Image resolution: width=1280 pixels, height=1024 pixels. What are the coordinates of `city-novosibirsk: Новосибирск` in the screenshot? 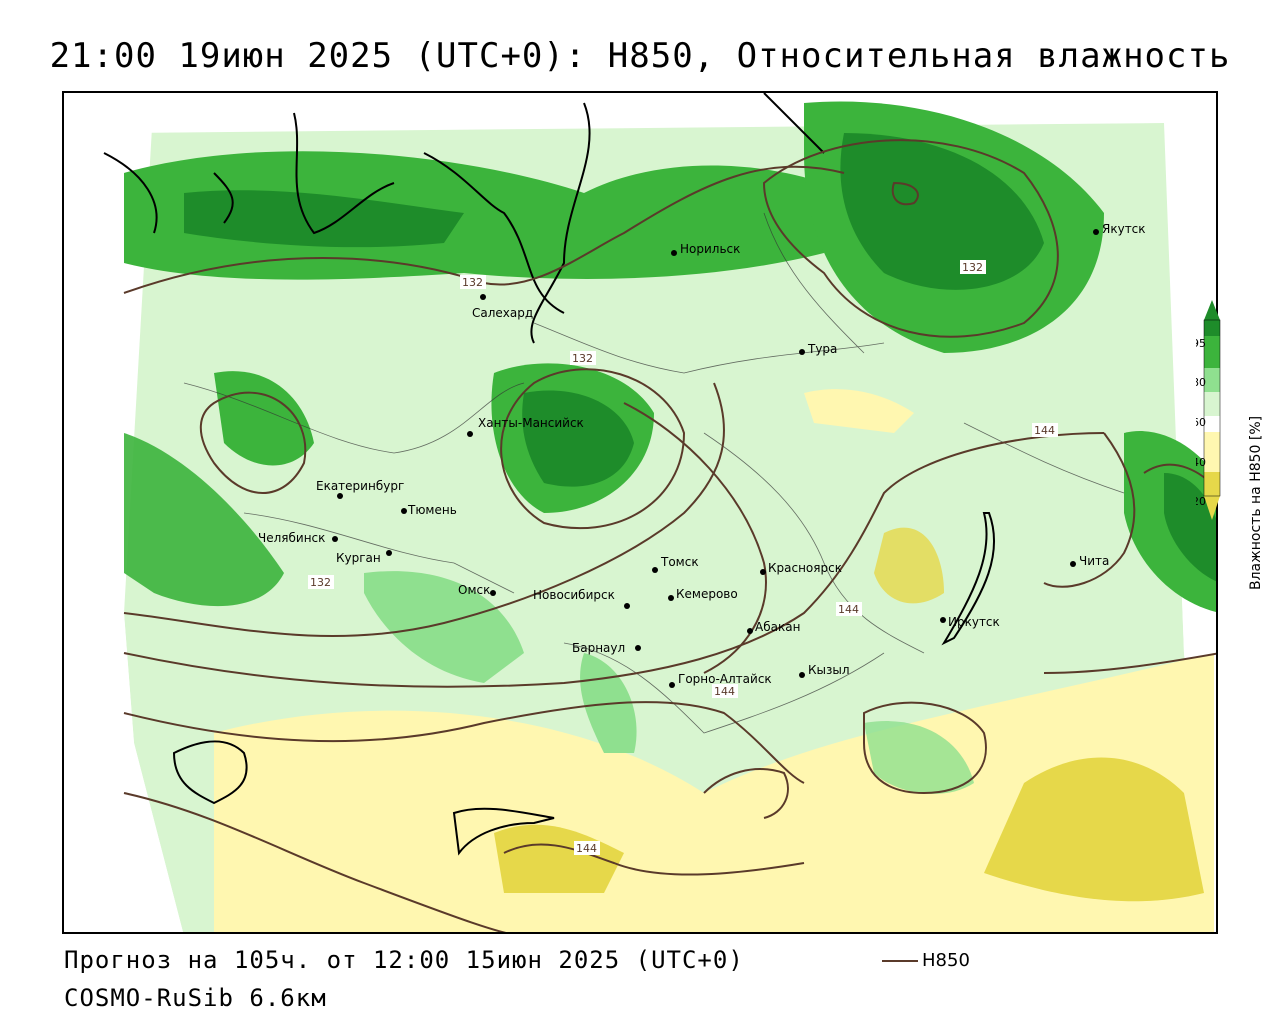 It's located at (581, 598).